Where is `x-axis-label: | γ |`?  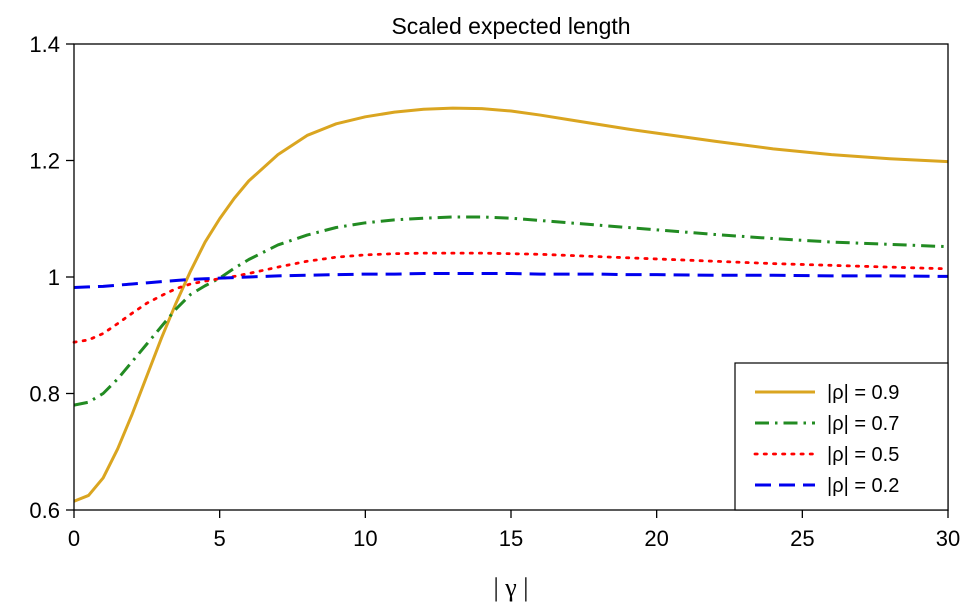
x-axis-label: | γ | is located at coordinates (511, 587).